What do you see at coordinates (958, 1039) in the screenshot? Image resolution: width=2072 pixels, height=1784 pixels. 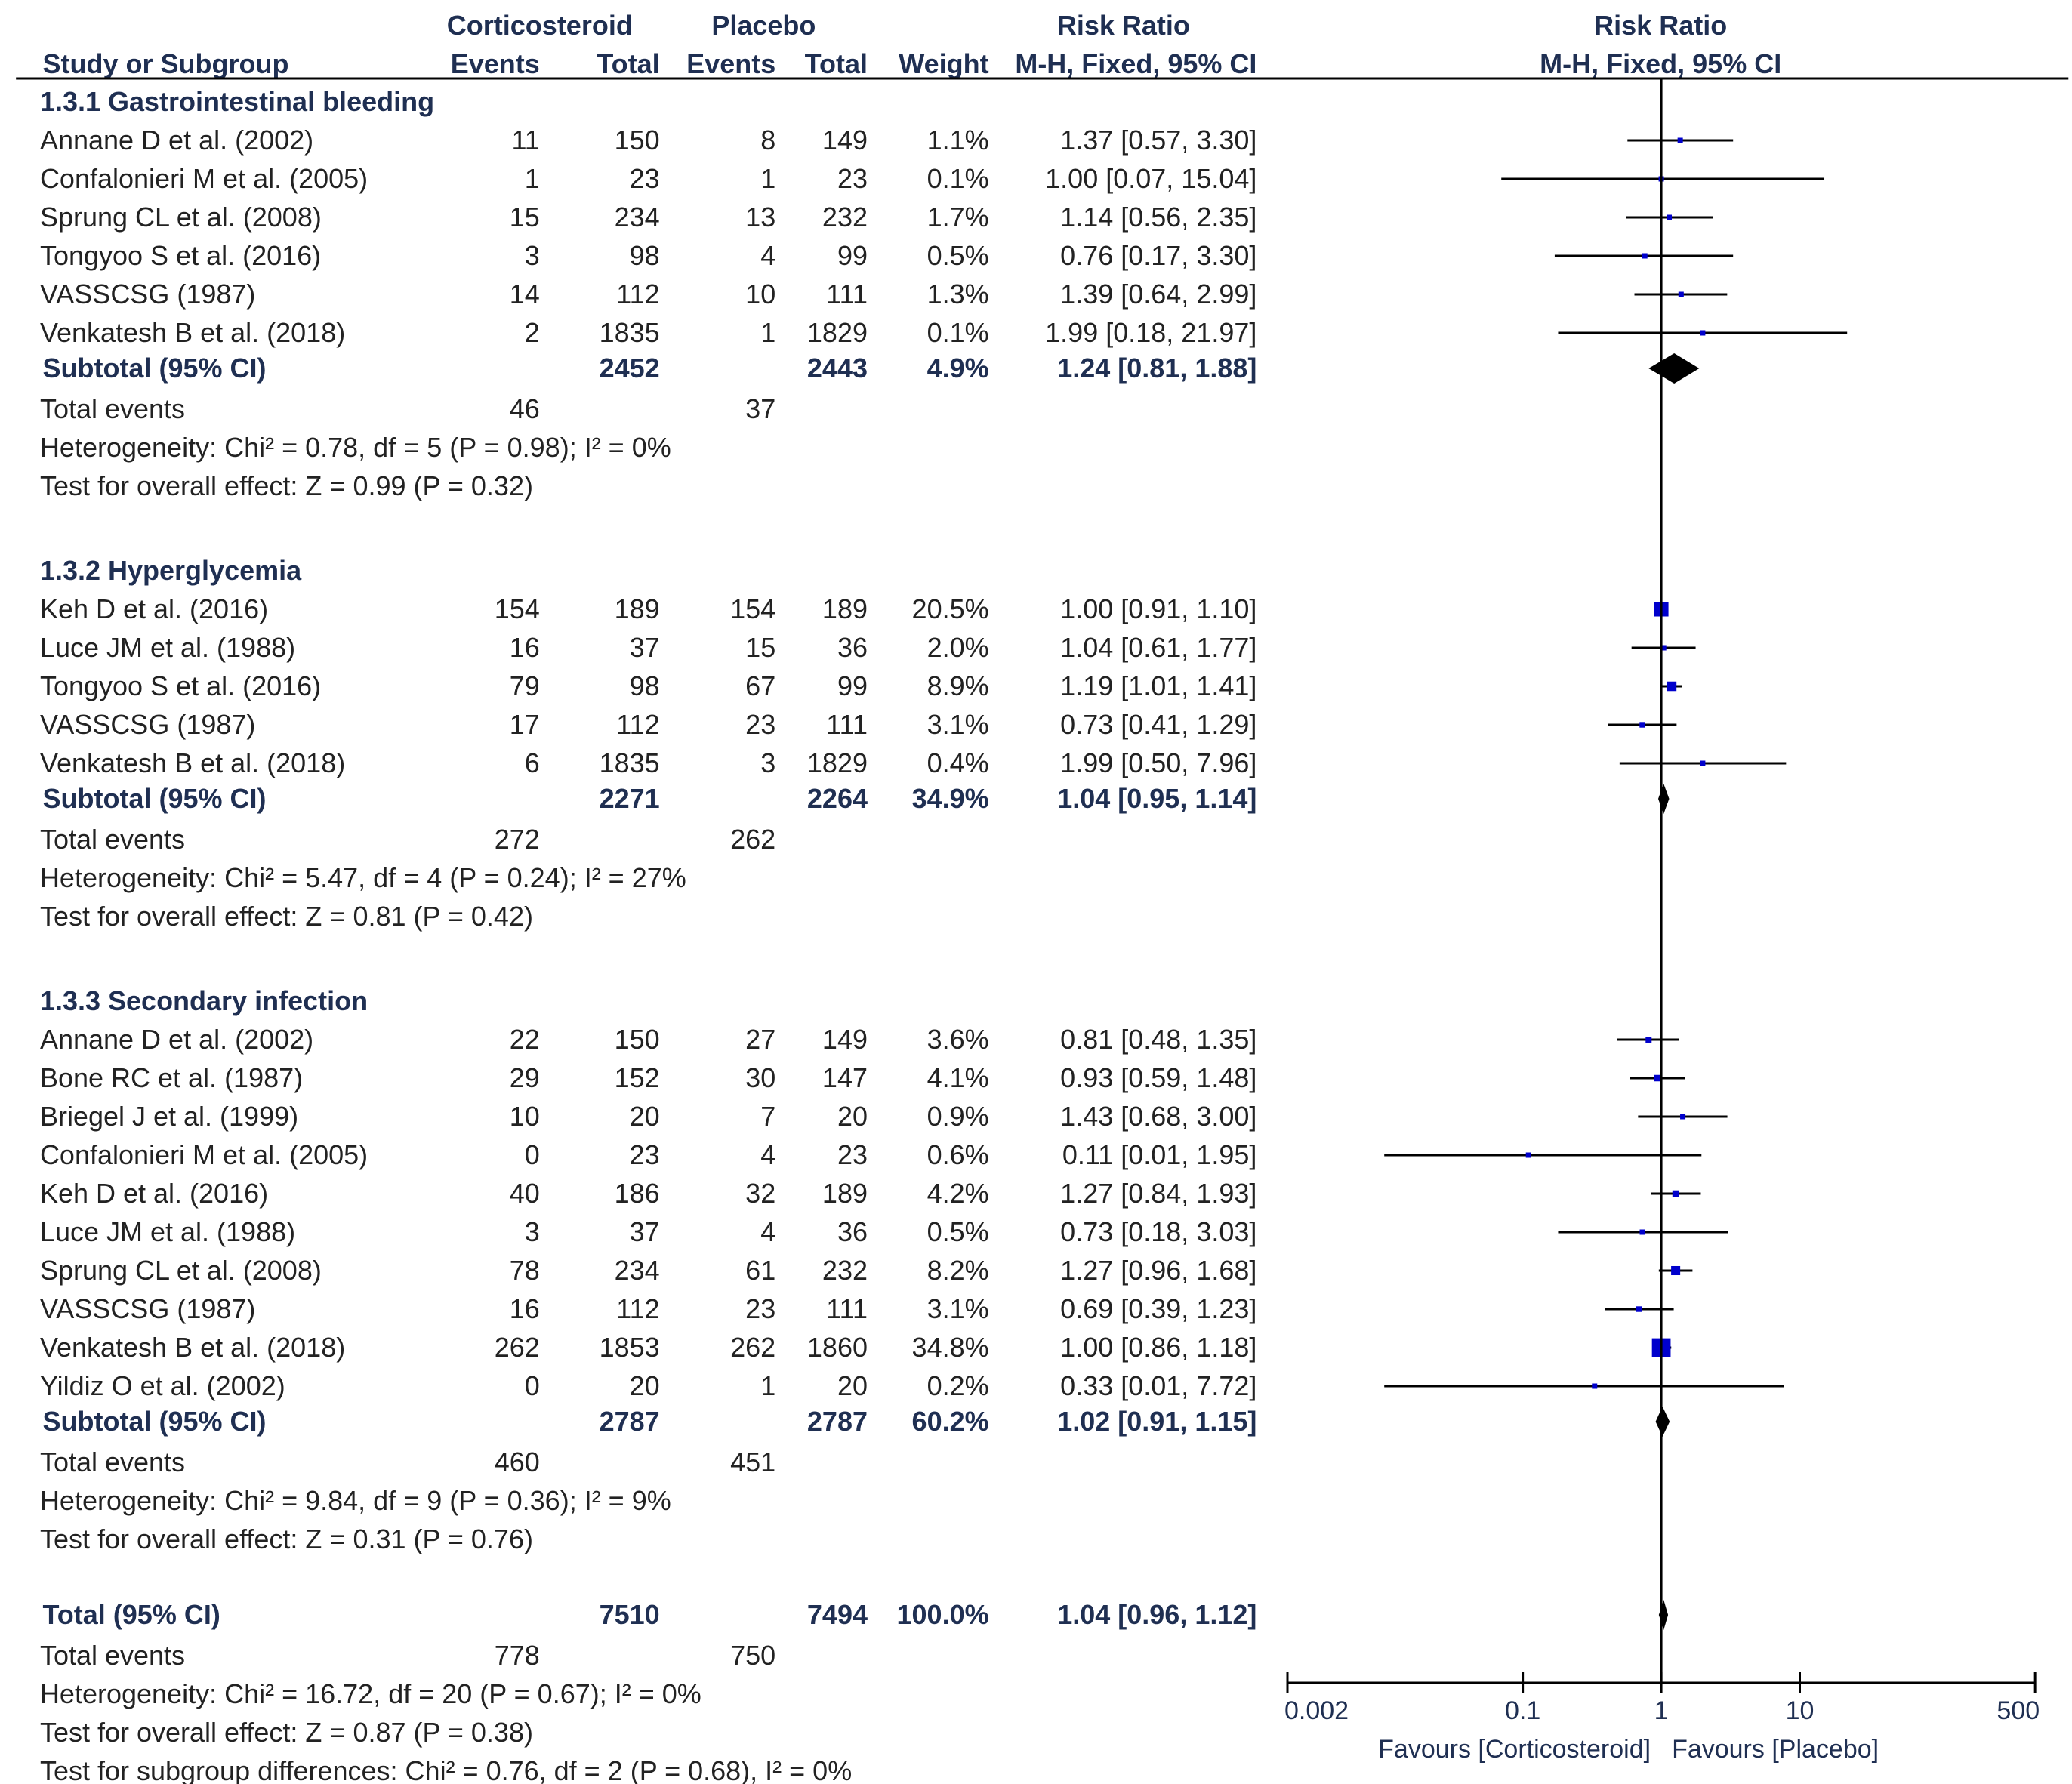 I see `study-row-weight: 3.6%` at bounding box center [958, 1039].